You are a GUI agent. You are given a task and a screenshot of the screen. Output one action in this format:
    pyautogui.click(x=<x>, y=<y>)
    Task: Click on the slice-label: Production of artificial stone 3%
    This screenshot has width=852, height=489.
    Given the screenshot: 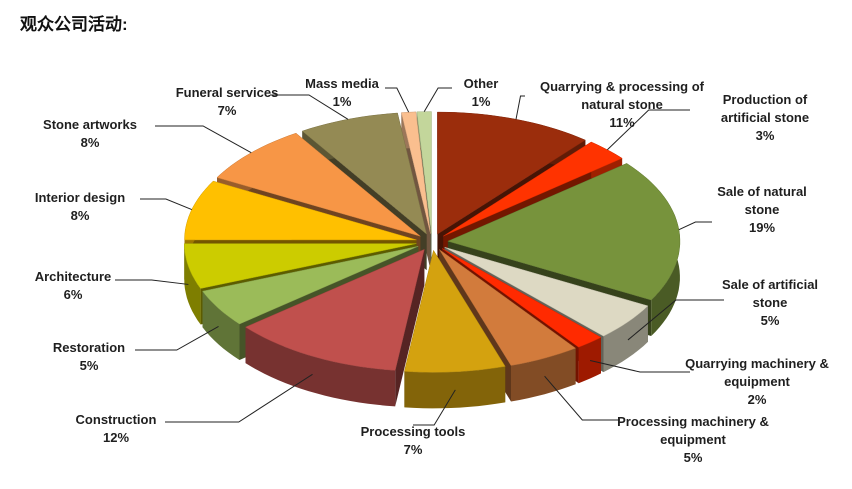 What is the action you would take?
    pyautogui.click(x=765, y=118)
    